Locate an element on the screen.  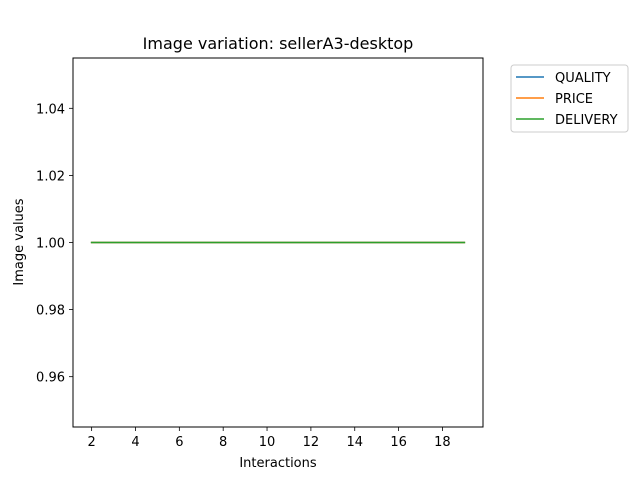
y-tick-label: 0.98 is located at coordinates (50, 311).